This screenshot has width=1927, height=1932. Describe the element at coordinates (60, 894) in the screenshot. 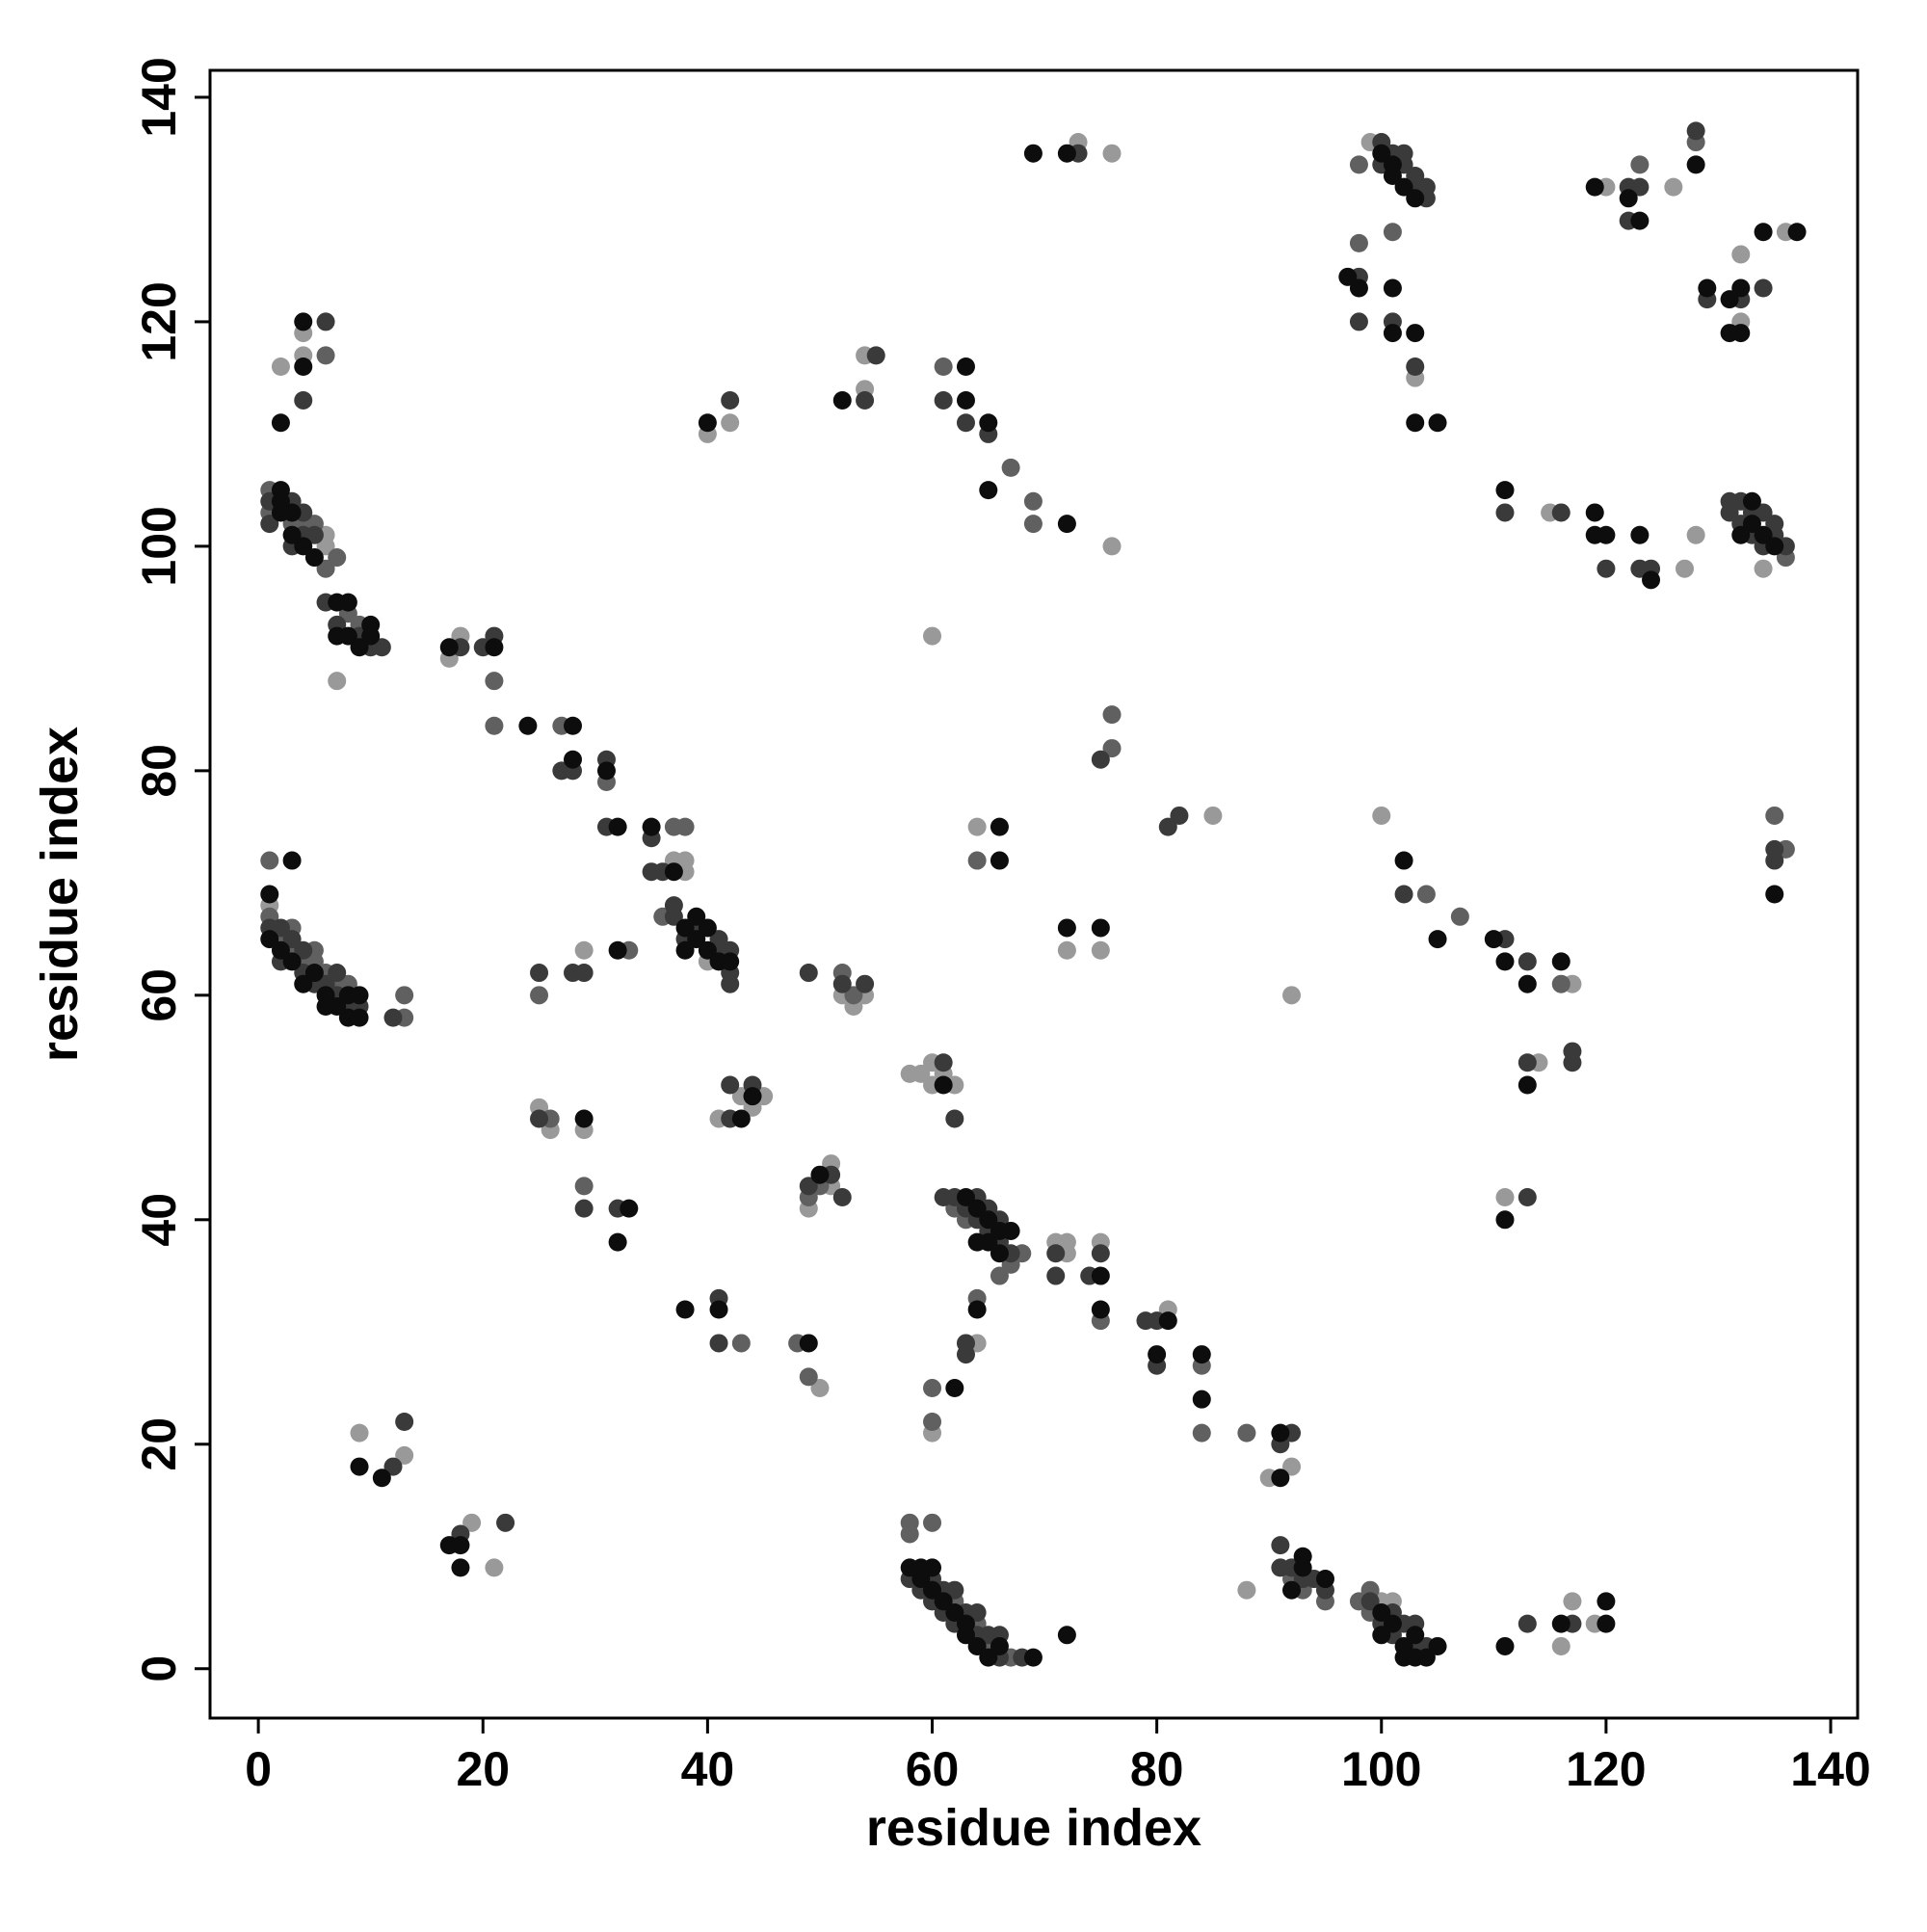

I see `y-axis-label: residue index` at that location.